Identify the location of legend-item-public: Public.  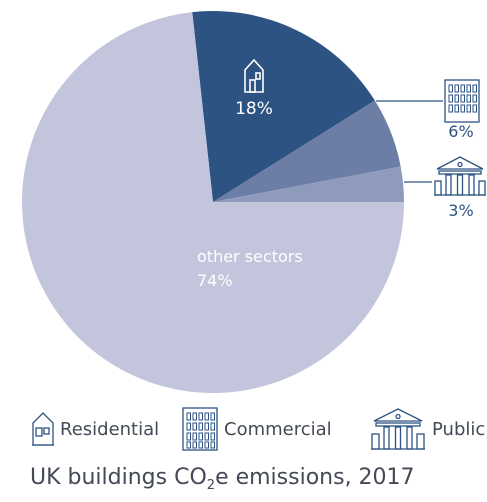
(427, 429).